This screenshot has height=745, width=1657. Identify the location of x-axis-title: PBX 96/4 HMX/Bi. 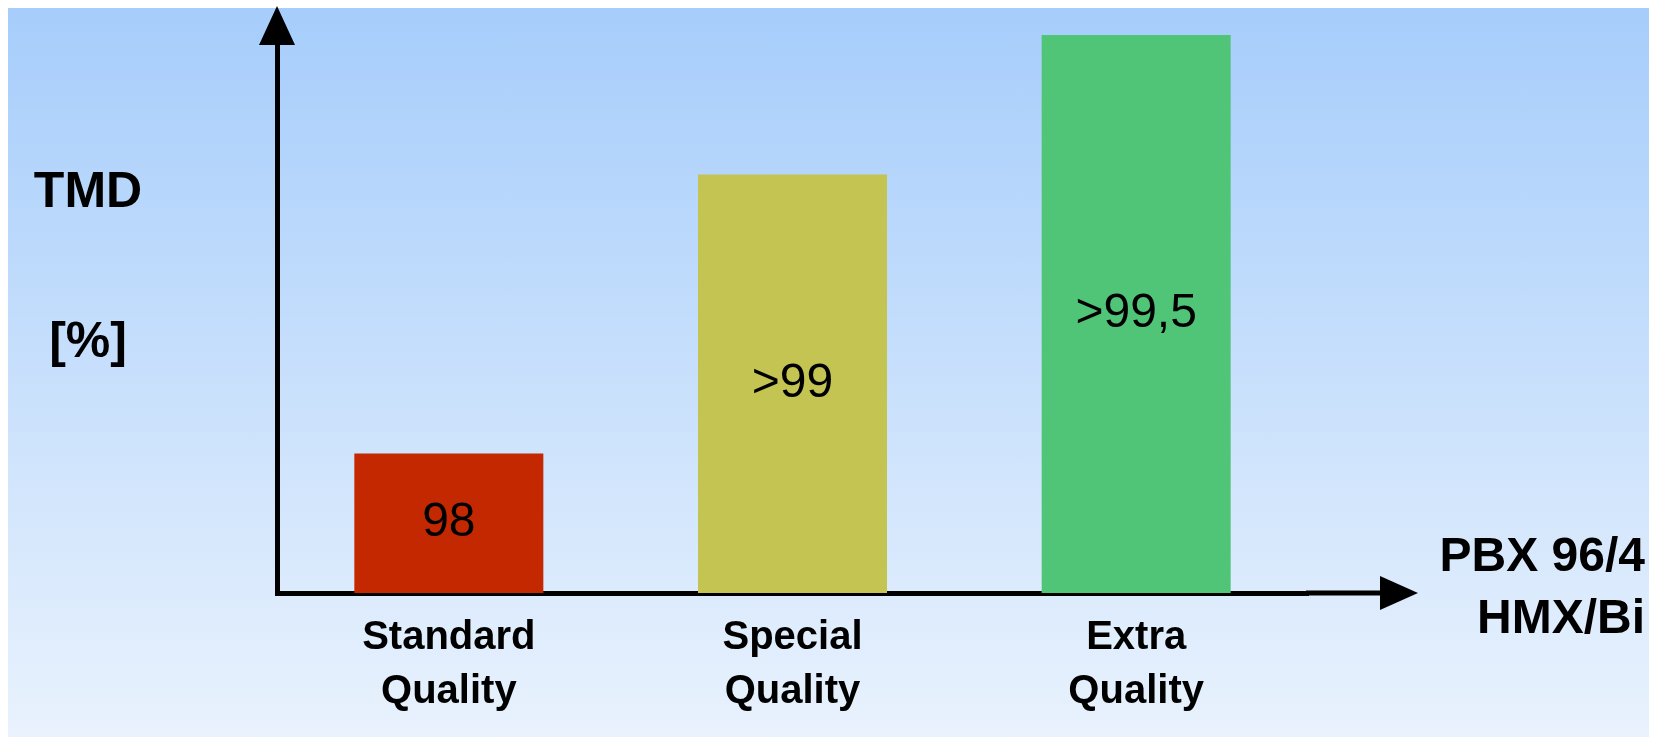
(1542, 586).